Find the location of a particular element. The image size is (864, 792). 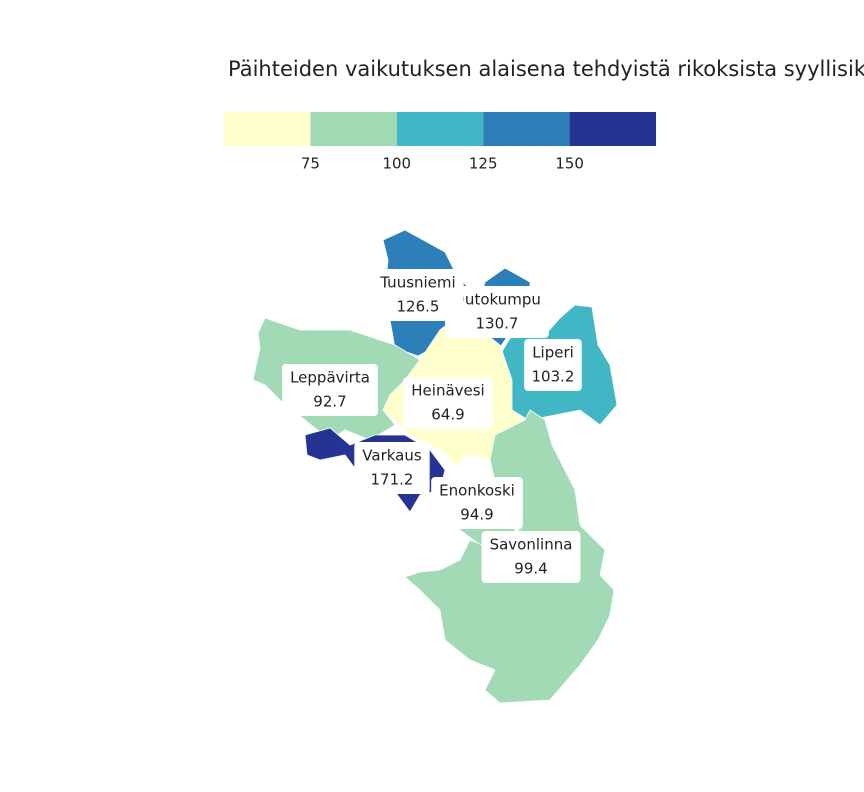

region-name: Leppävirta is located at coordinates (330, 378).